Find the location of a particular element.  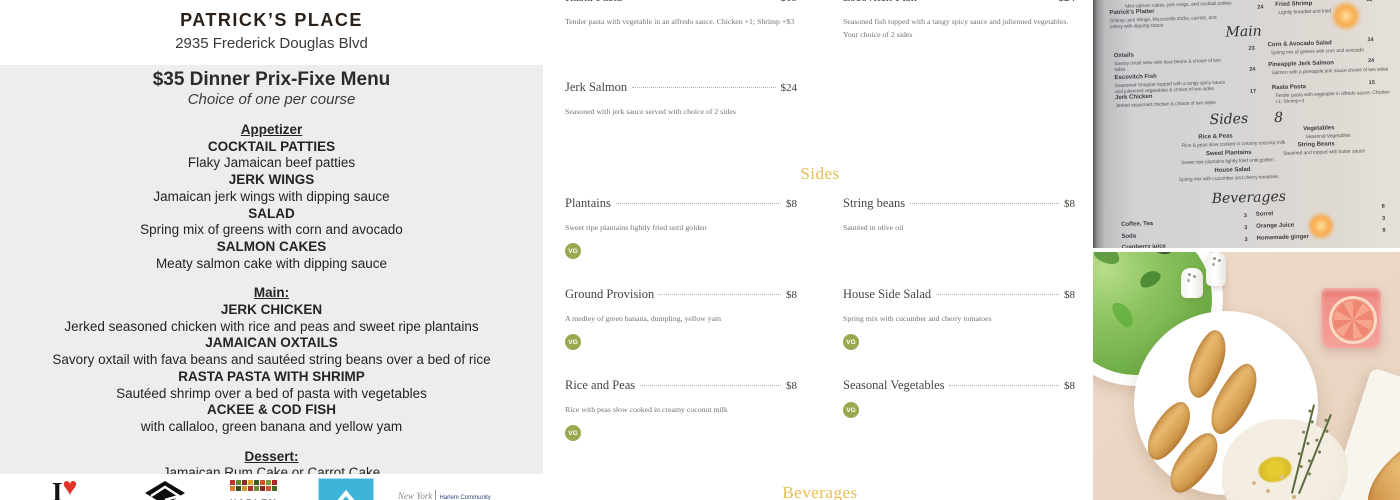

harlem-community-wordmark: Harlem Community is located at coordinates (465, 497).